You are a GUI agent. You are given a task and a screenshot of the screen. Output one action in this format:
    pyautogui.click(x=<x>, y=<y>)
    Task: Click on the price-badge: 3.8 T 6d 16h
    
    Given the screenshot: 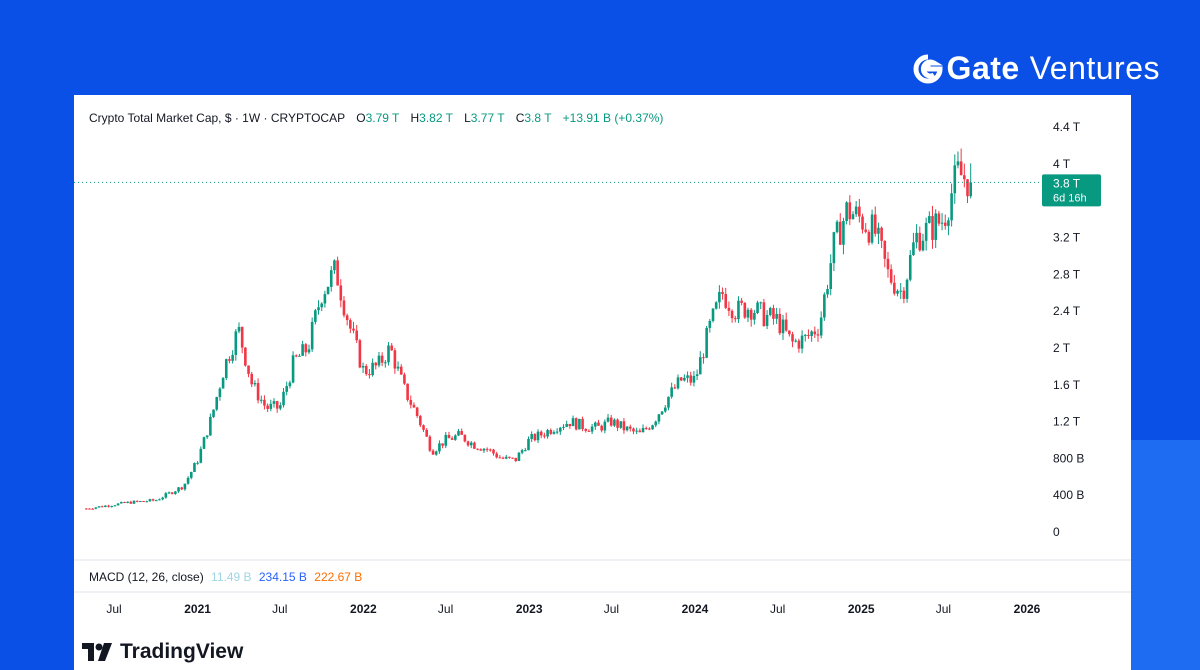 What is the action you would take?
    pyautogui.click(x=1071, y=190)
    